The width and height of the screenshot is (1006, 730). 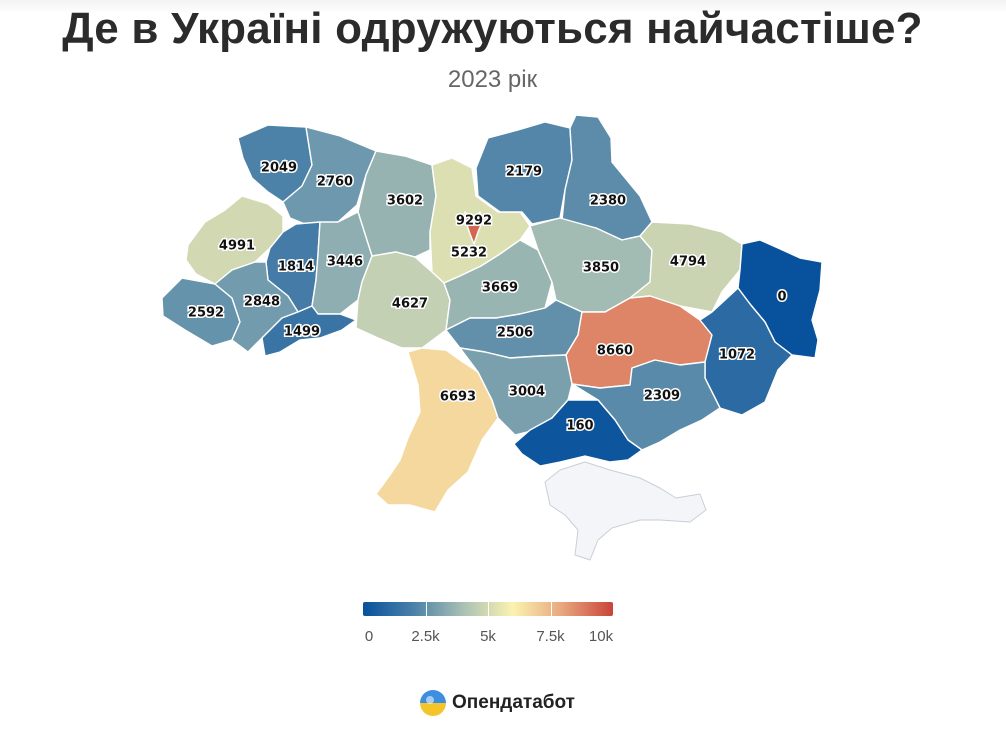 What do you see at coordinates (410, 304) in the screenshot?
I see `region-label-vinnytsia: 4627` at bounding box center [410, 304].